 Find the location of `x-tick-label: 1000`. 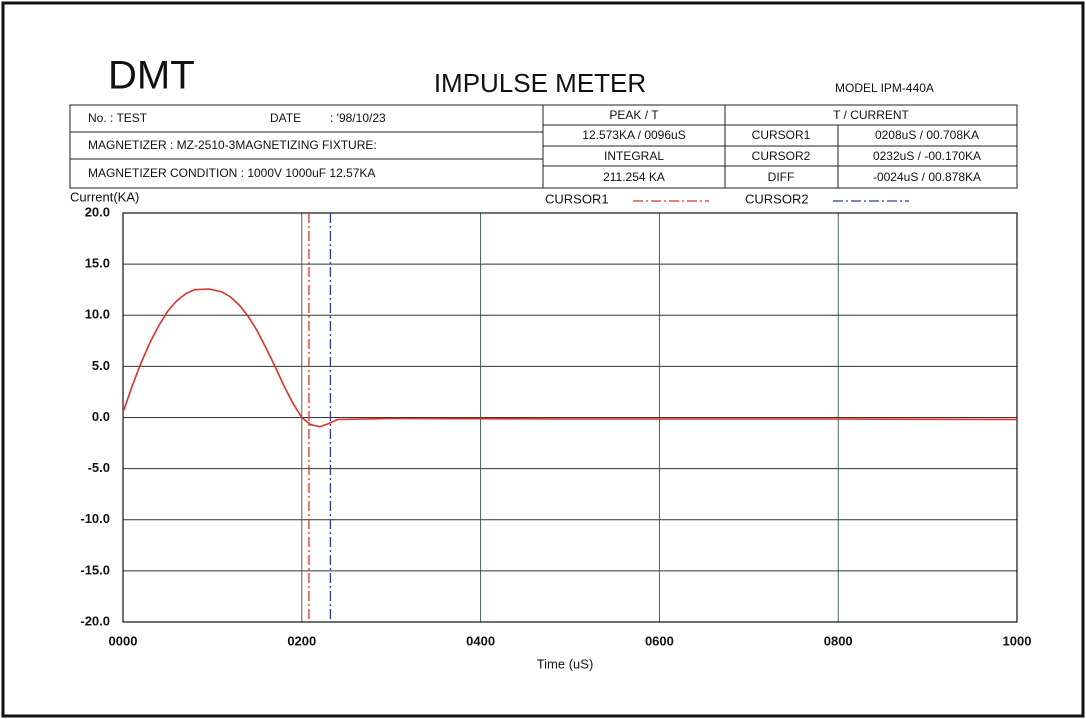

x-tick-label: 1000 is located at coordinates (1017, 640).